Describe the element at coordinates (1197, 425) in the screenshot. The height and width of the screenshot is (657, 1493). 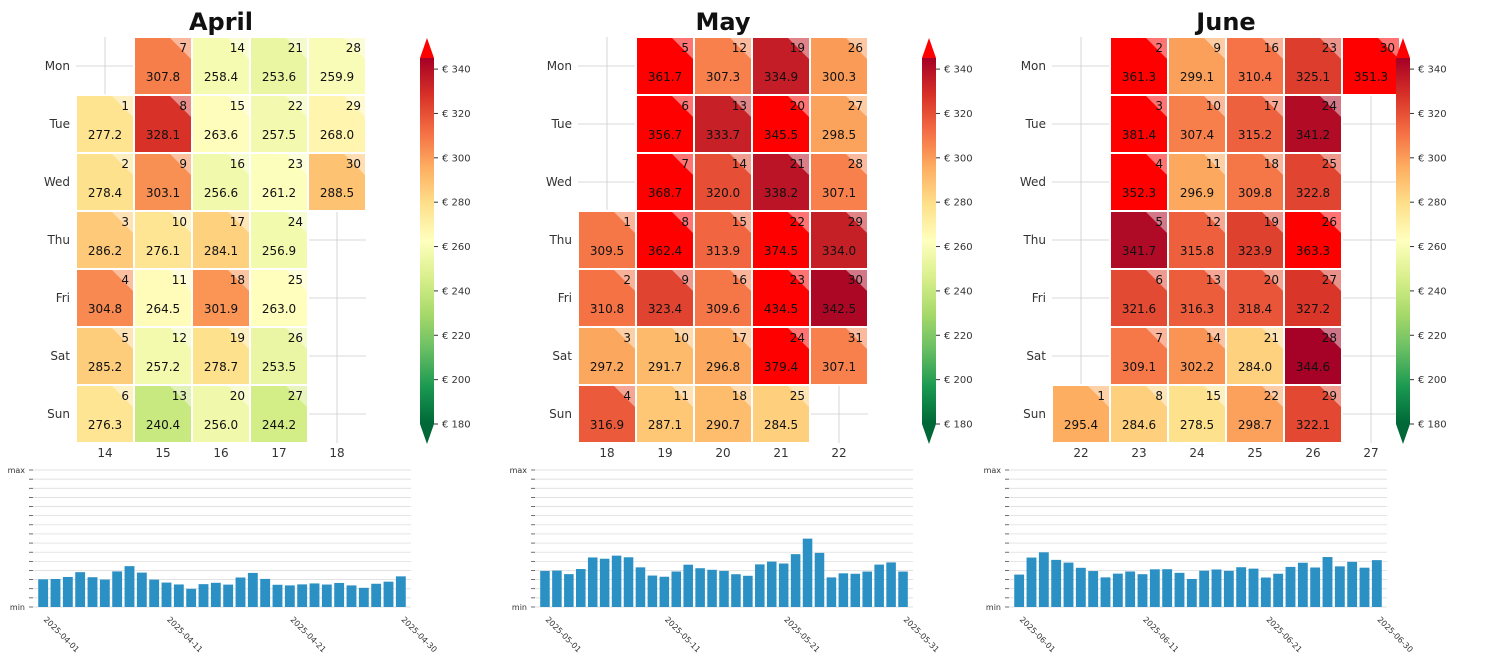
I see `day-value: 278.5` at that location.